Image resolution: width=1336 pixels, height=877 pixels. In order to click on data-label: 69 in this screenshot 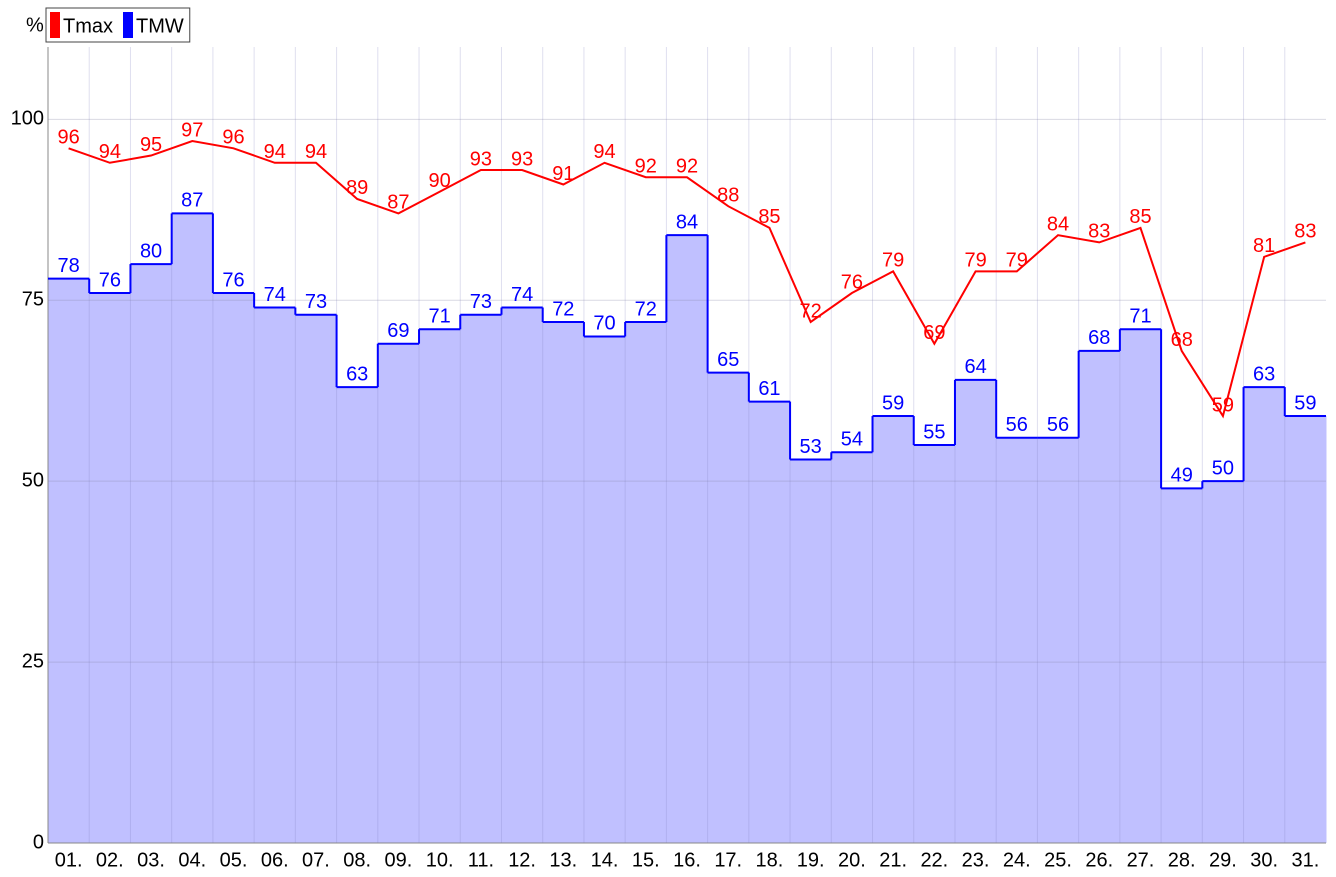, I will do `click(934, 333)`.